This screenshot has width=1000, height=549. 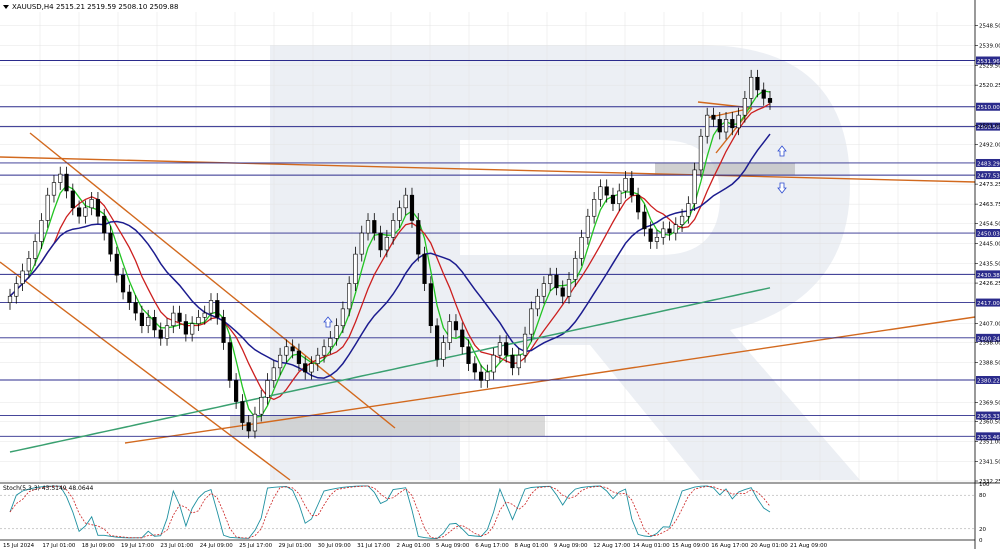 What do you see at coordinates (989, 205) in the screenshot?
I see `price-tick-label: 2463.75` at bounding box center [989, 205].